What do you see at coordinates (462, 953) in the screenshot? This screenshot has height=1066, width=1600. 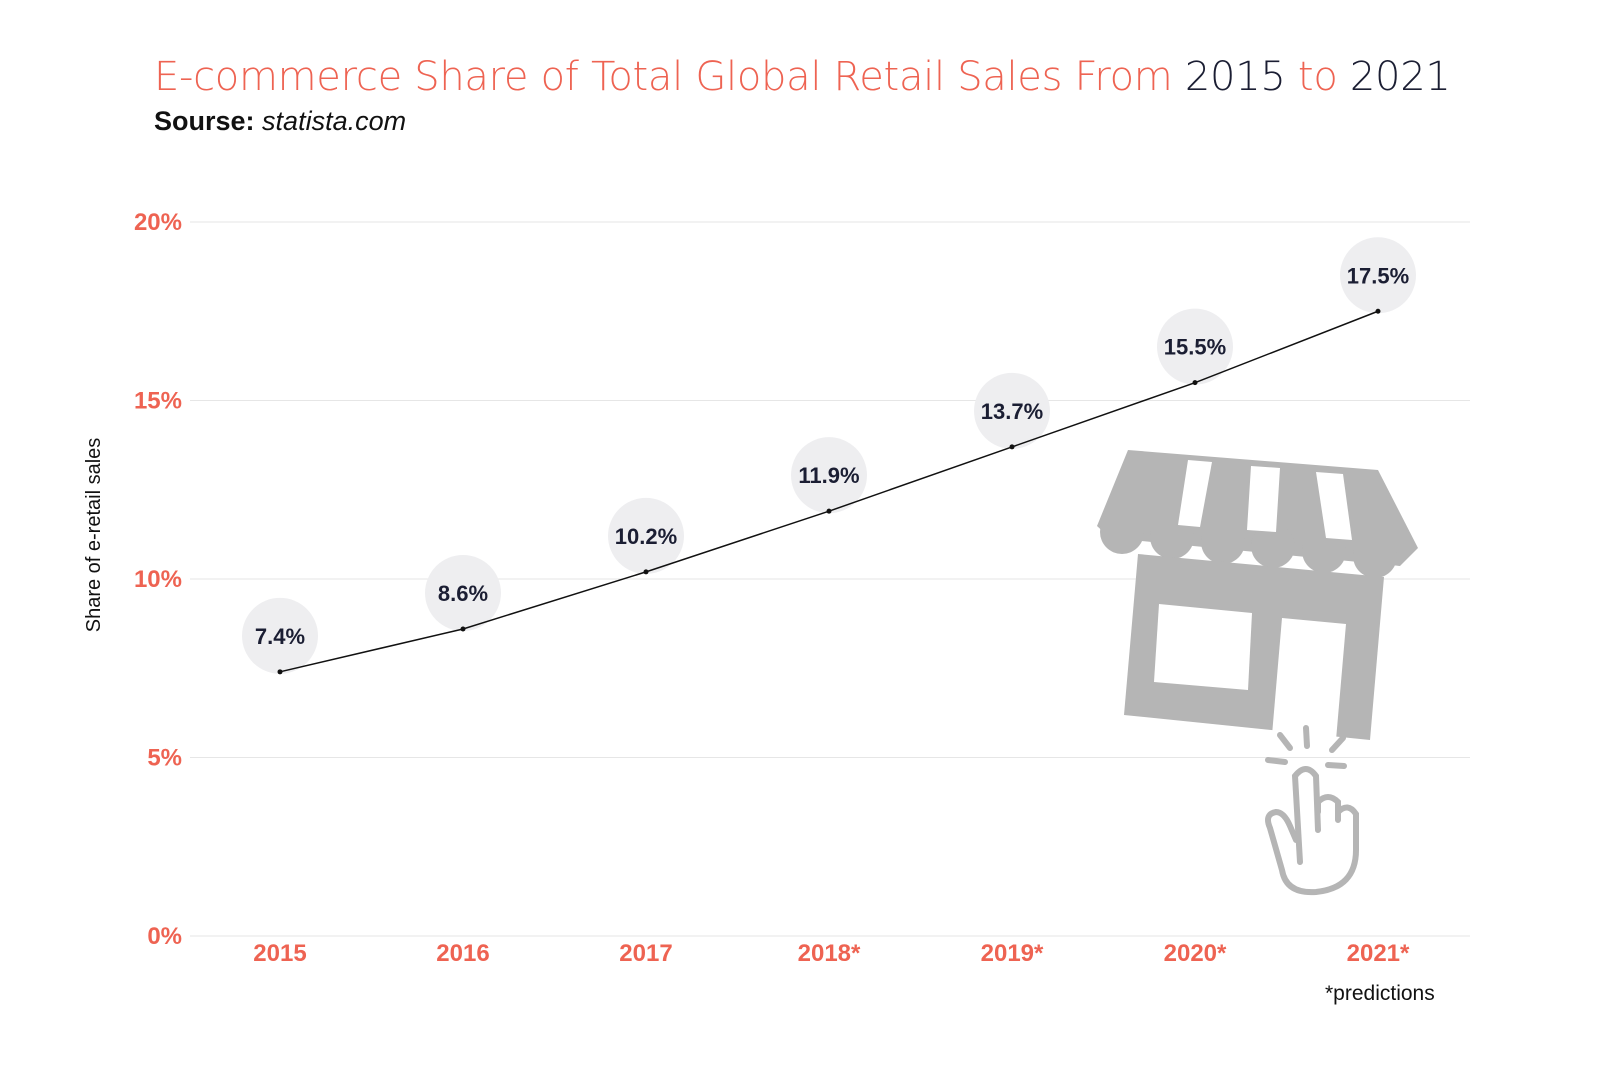 I see `x-tick-label: 2016` at bounding box center [462, 953].